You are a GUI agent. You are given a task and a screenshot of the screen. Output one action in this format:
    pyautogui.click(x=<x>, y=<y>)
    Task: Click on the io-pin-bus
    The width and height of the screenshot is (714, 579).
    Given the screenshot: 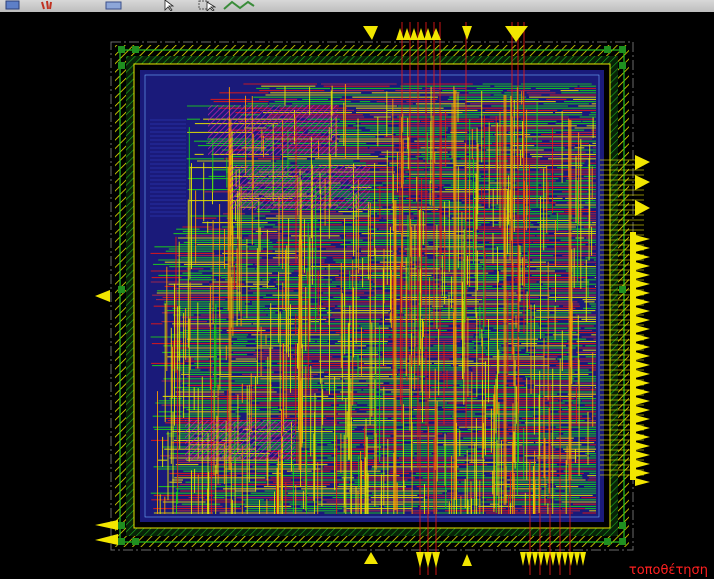 What is the action you would take?
    pyautogui.click(x=633, y=356)
    